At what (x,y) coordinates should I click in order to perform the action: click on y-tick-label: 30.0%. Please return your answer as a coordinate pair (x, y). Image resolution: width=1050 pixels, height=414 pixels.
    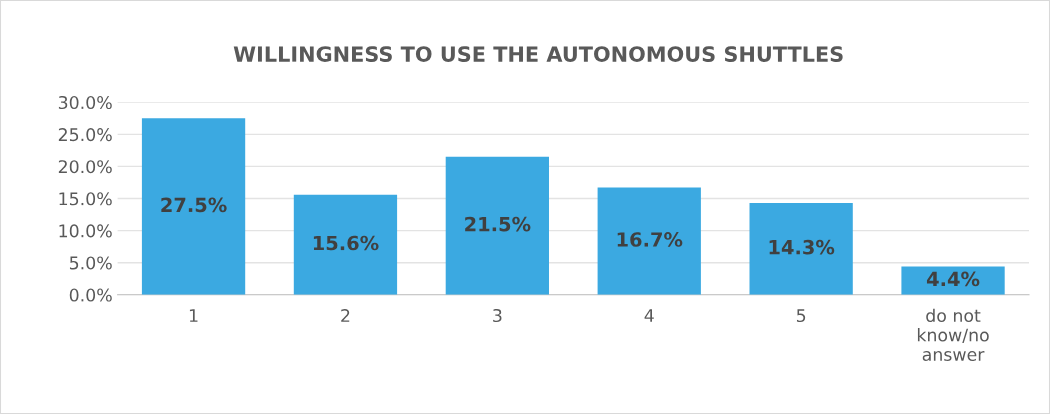
    Looking at the image, I should click on (85, 102).